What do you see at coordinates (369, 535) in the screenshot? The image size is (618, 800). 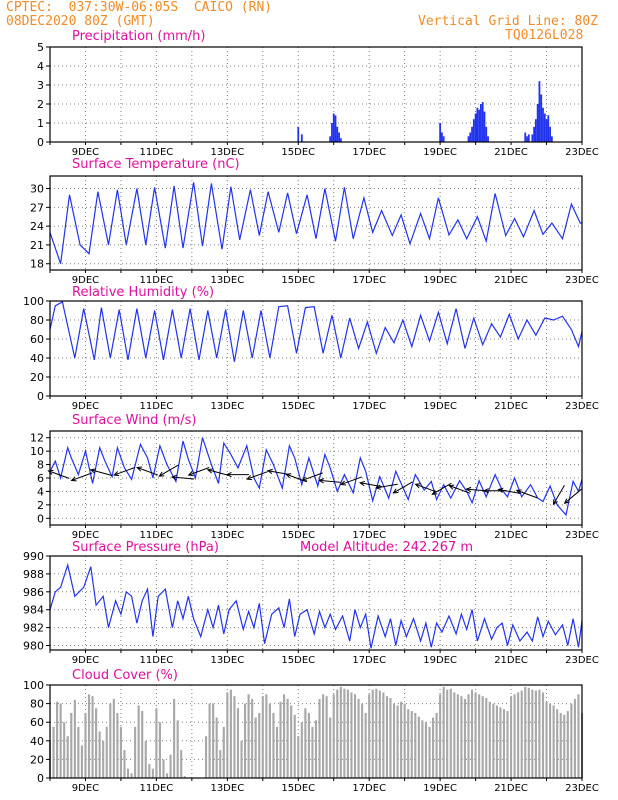 I see `wind-xtick-label: 17DEC` at bounding box center [369, 535].